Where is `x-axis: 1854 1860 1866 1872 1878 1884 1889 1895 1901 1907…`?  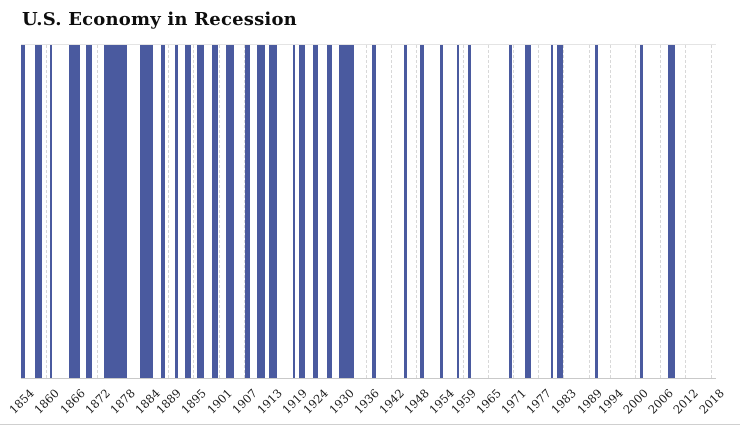 x-axis: 1854 1860 1866 1872 1878 1884 1889 1895 1901 1907… is located at coordinates (366, 401).